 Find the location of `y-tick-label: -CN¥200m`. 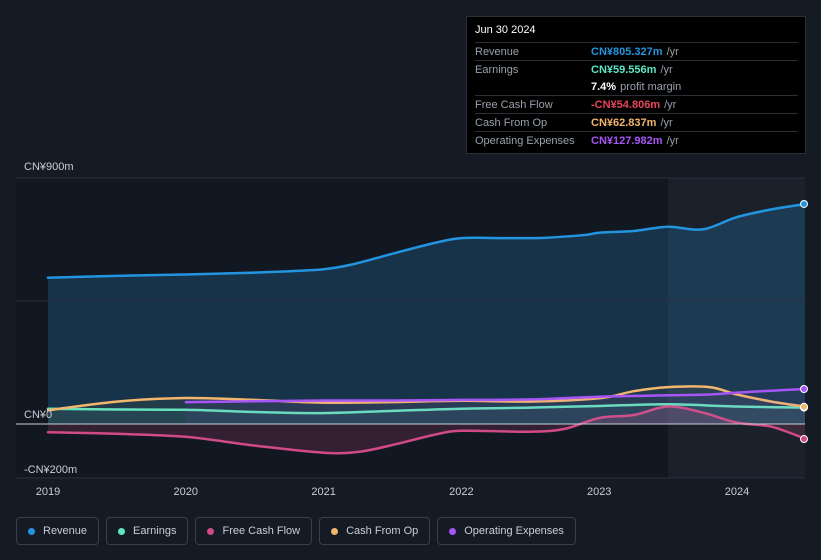

y-tick-label: -CN¥200m is located at coordinates (50, 470).